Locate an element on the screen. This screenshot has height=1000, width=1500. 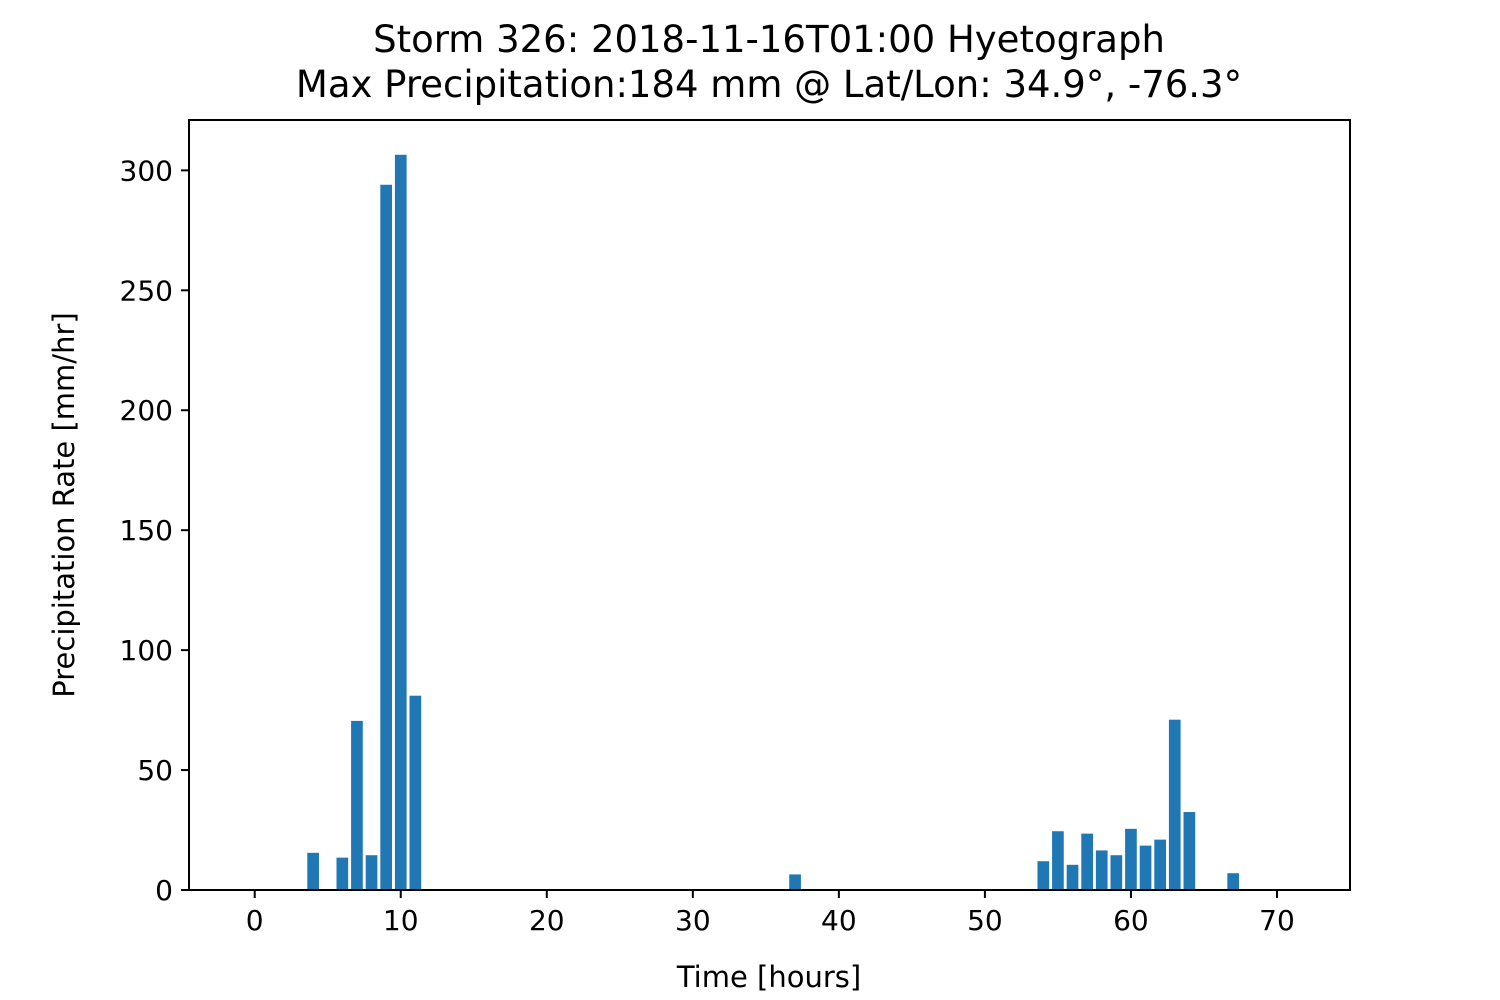
x-tick-label: 50 is located at coordinates (985, 920).